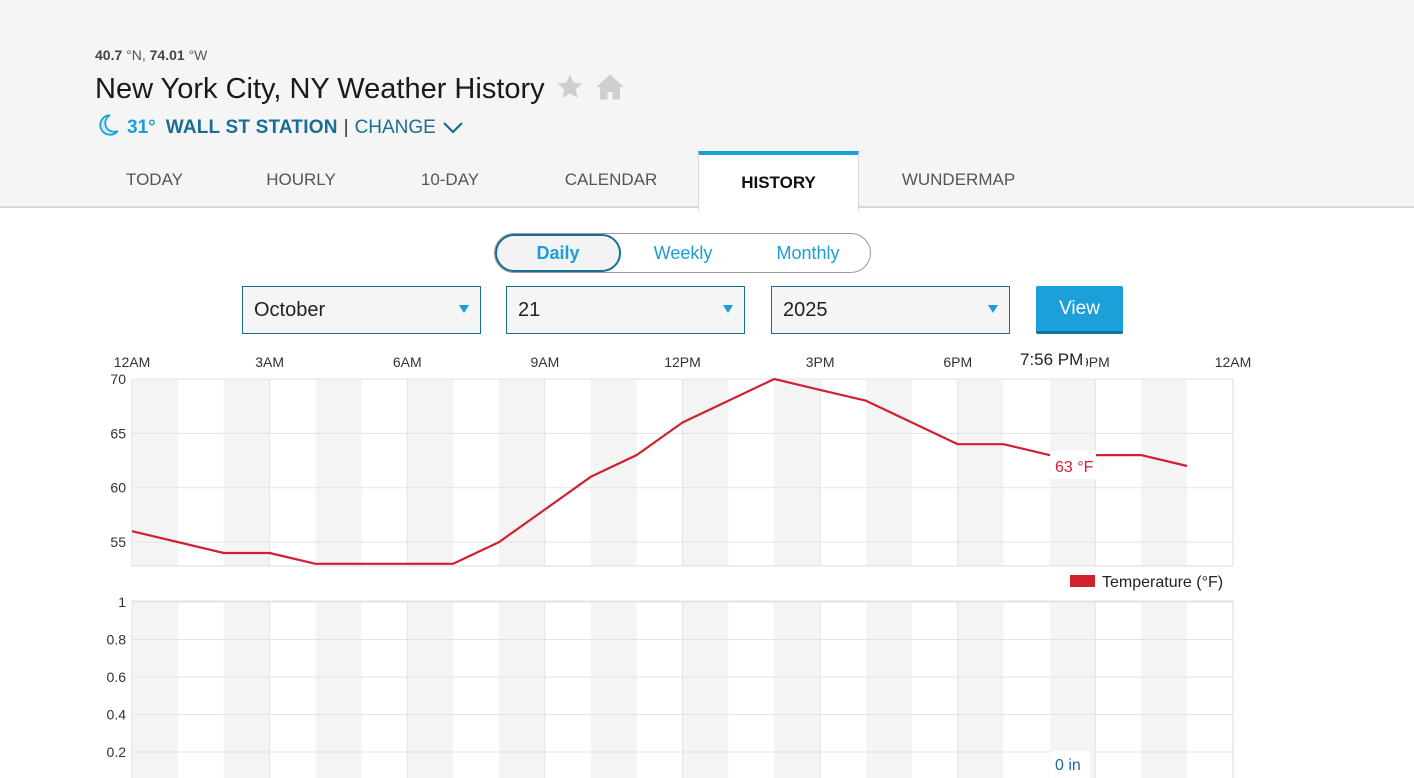 The image size is (1414, 778). Describe the element at coordinates (570, 89) in the screenshot. I see `star-icon` at that location.